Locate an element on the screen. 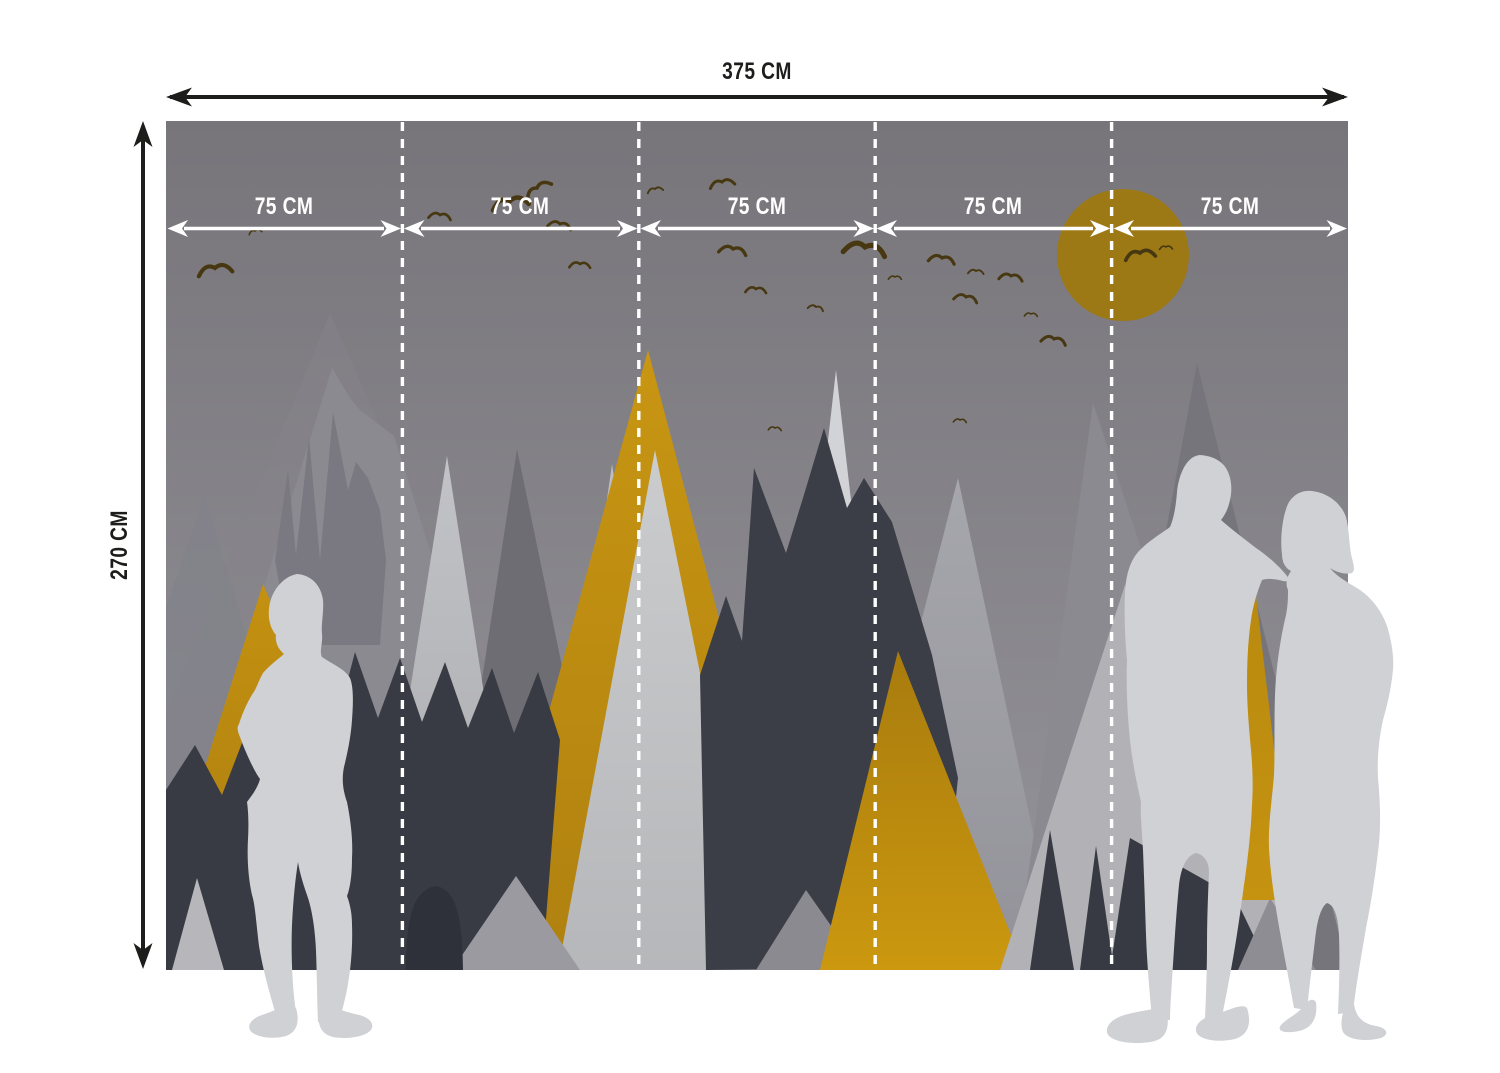  woman-silhouette is located at coordinates (1331, 765).